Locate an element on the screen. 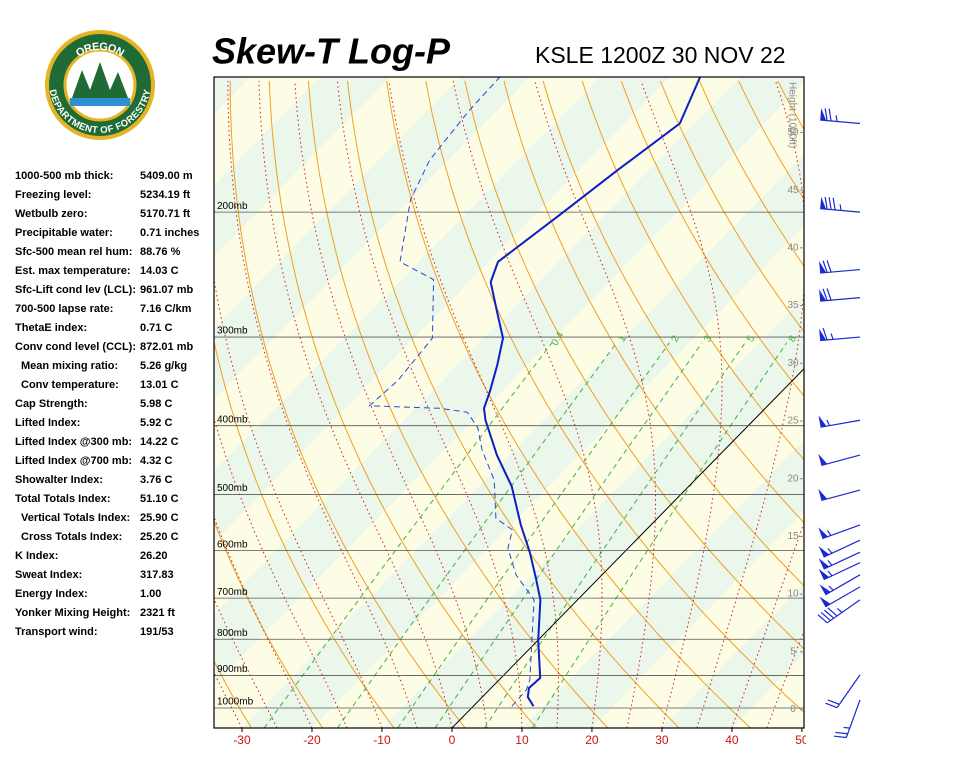  x-tick-label: 20 is located at coordinates (592, 740).